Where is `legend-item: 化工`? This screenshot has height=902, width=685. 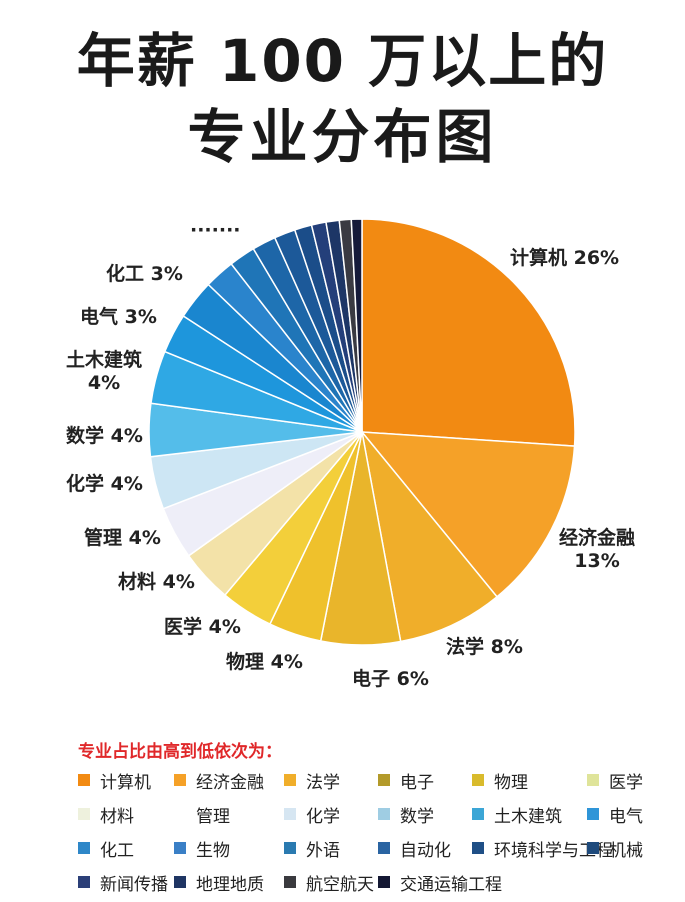 legend-item: 化工 is located at coordinates (126, 848).